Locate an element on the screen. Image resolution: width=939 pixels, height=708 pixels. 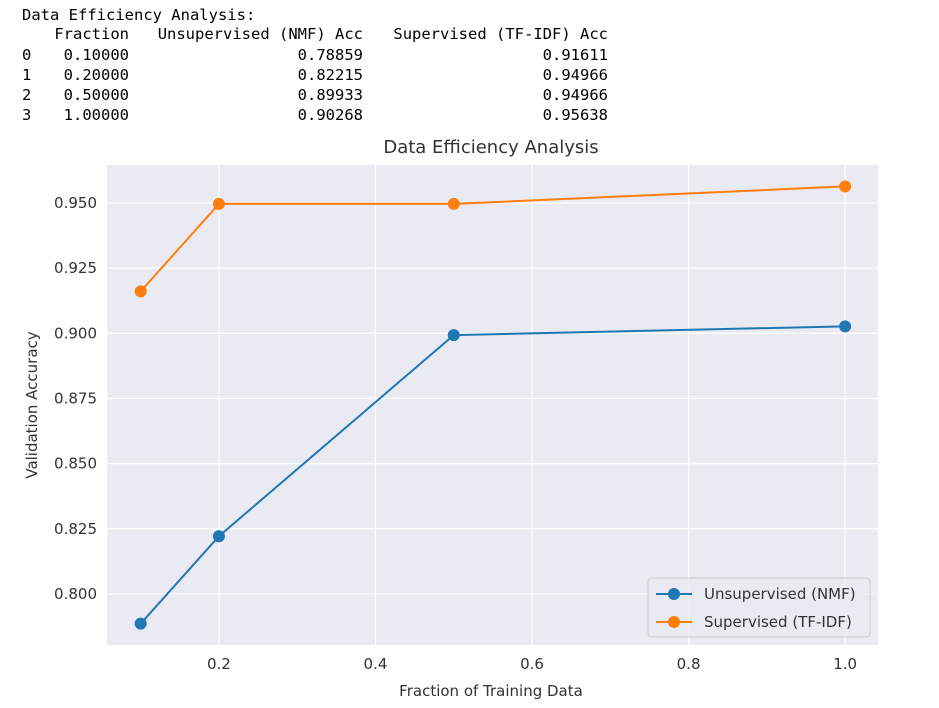
y-tick-label: 0.800 is located at coordinates (75, 594).